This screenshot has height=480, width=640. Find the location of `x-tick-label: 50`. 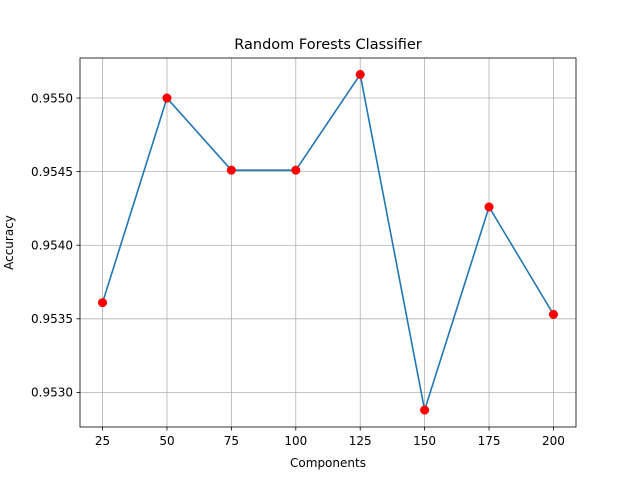

x-tick-label: 50 is located at coordinates (166, 441).